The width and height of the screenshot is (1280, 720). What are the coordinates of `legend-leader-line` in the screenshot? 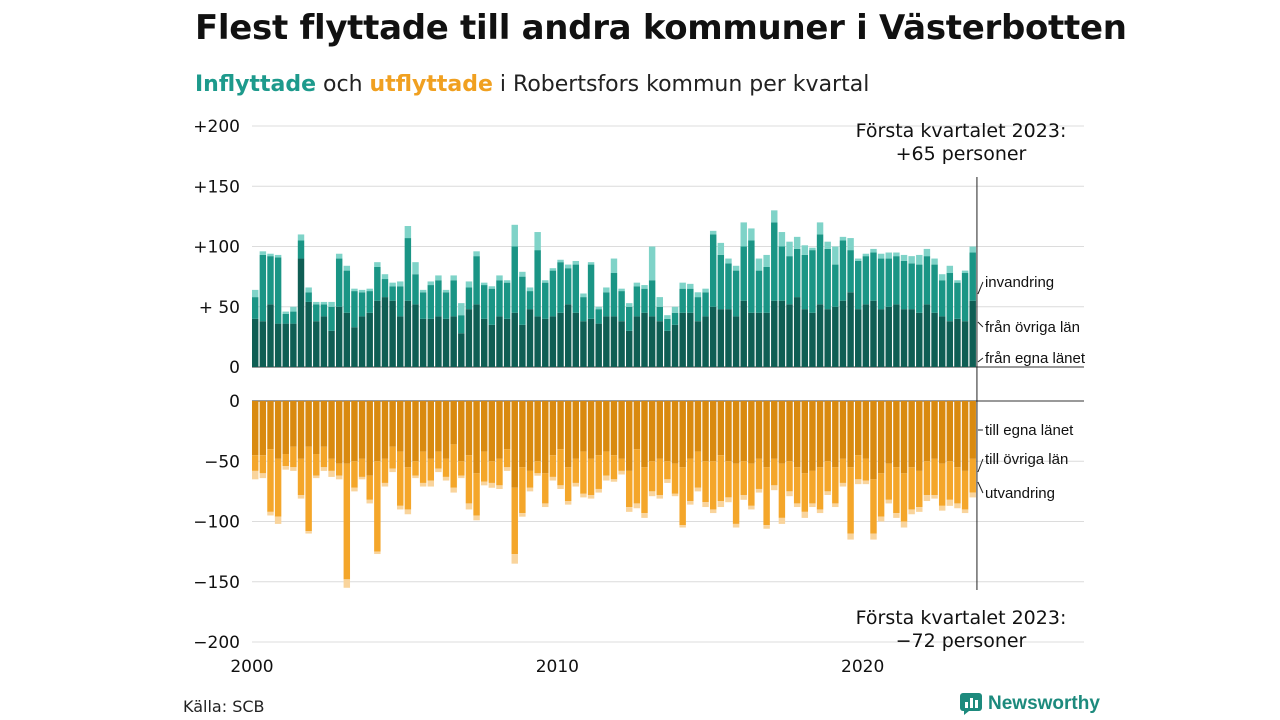 It's located at (980, 324).